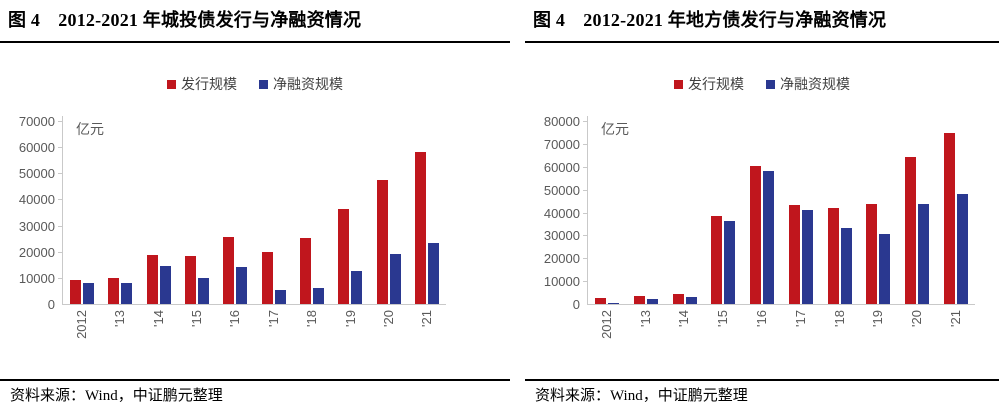 The height and width of the screenshot is (415, 999). Describe the element at coordinates (209, 84) in the screenshot. I see `legend-label: 发行规模` at that location.